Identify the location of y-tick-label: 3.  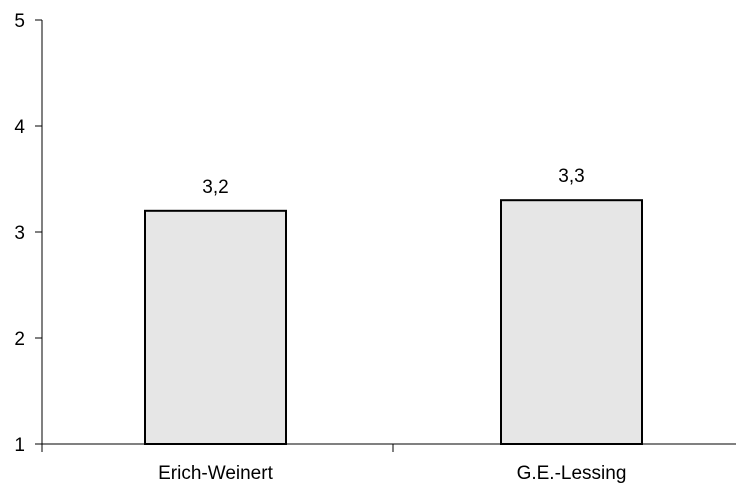
(19, 233).